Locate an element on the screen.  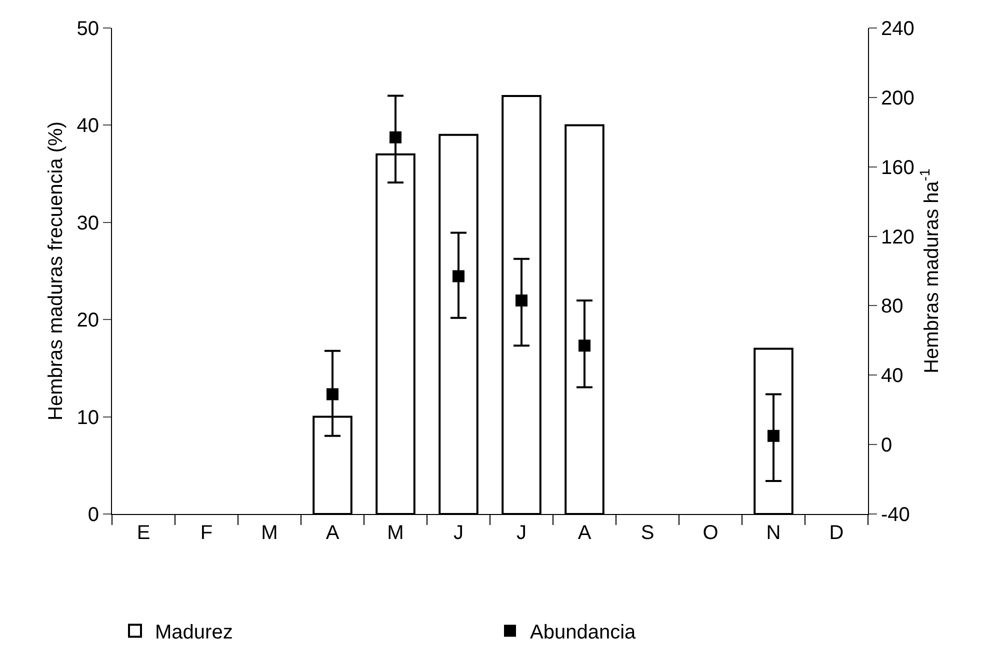
y-tick-label: 50 is located at coordinates (87, 29).